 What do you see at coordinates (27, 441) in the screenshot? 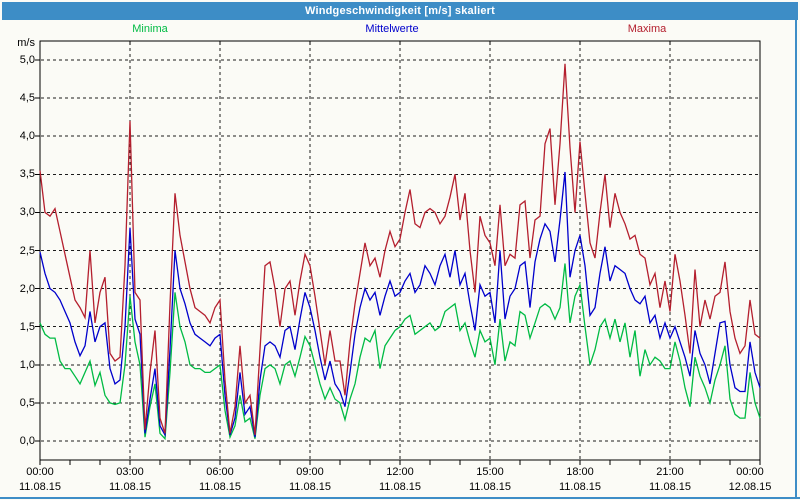
I see `y-tick-label: 0,0` at bounding box center [27, 441].